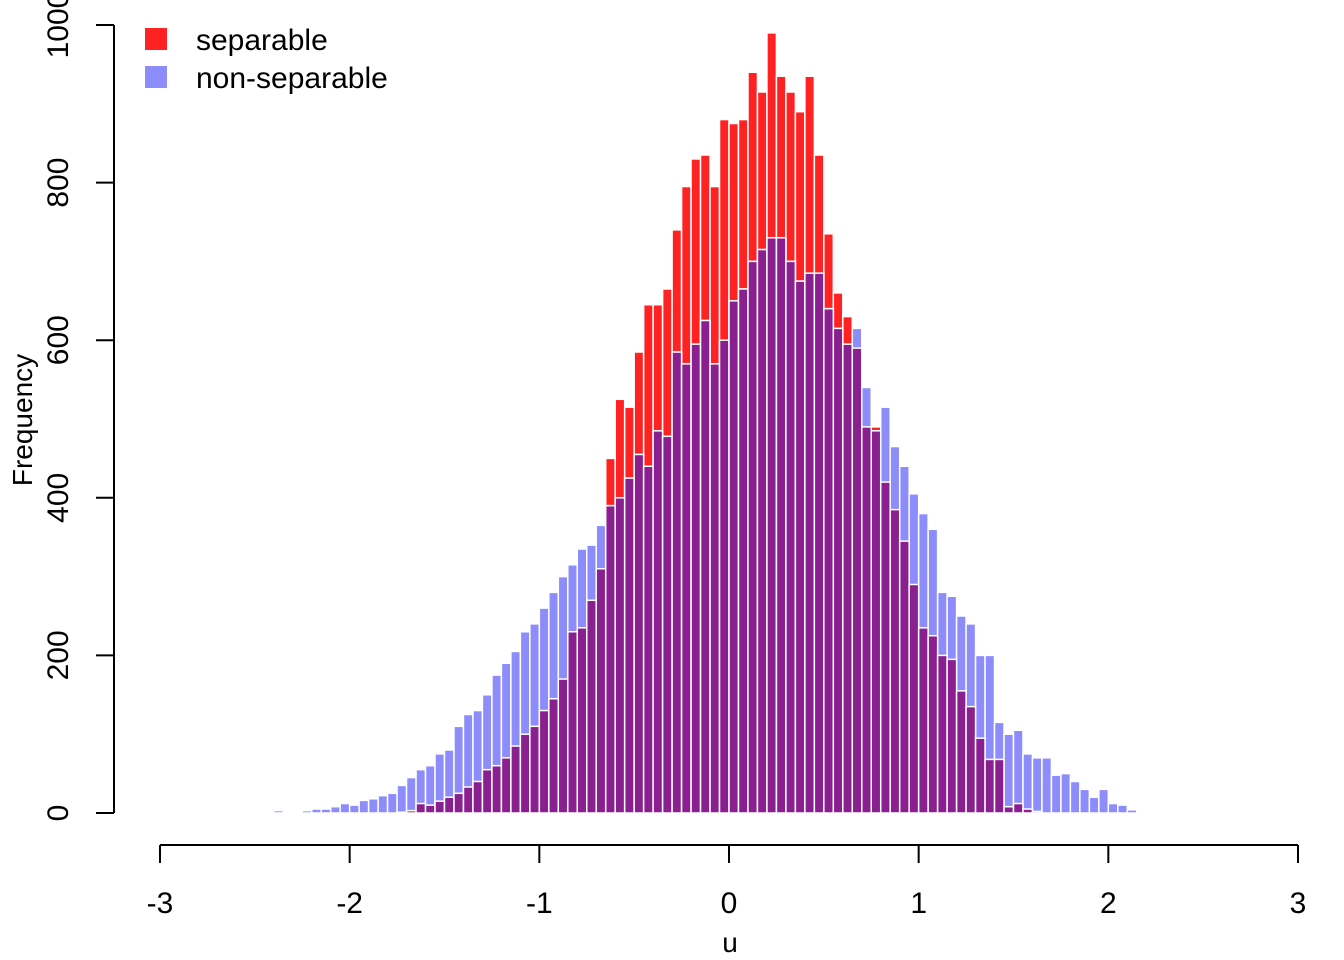 The image size is (1344, 960). What do you see at coordinates (58, 29) in the screenshot?
I see `y-tick-label: 1000` at bounding box center [58, 29].